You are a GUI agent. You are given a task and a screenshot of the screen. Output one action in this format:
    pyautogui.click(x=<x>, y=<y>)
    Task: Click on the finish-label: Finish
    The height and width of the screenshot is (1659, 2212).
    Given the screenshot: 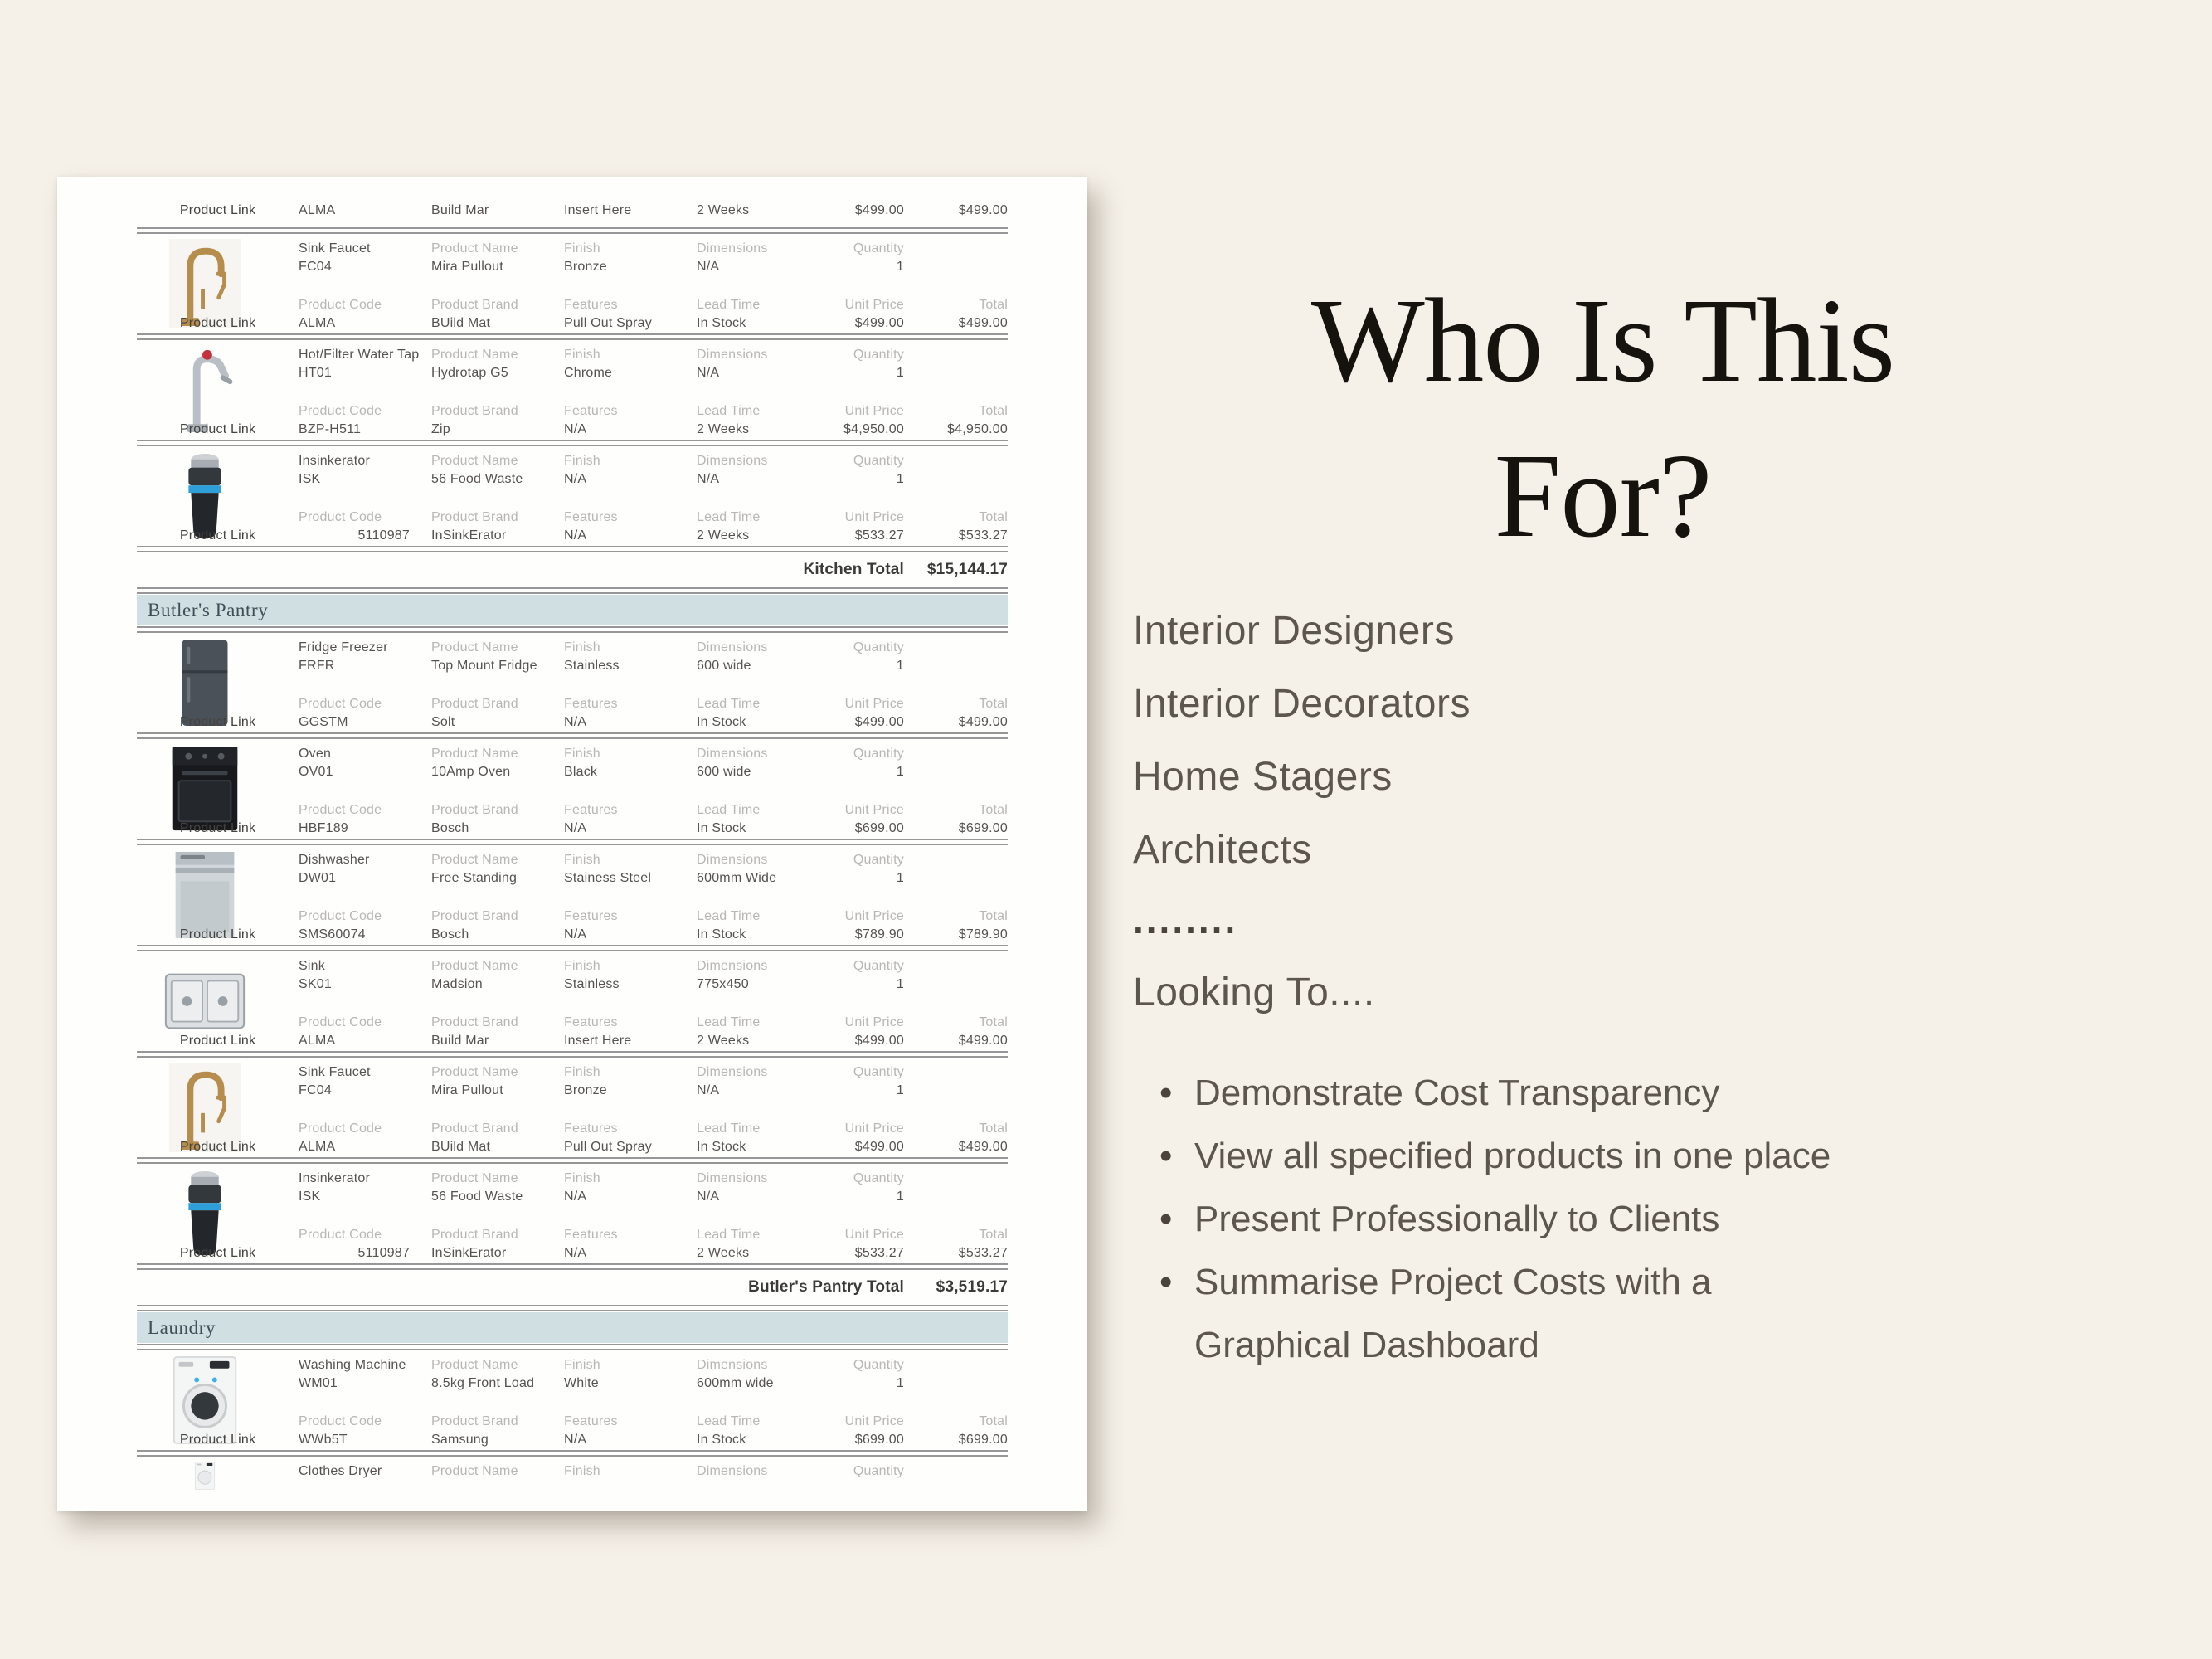 What is the action you would take?
    pyautogui.click(x=582, y=1072)
    